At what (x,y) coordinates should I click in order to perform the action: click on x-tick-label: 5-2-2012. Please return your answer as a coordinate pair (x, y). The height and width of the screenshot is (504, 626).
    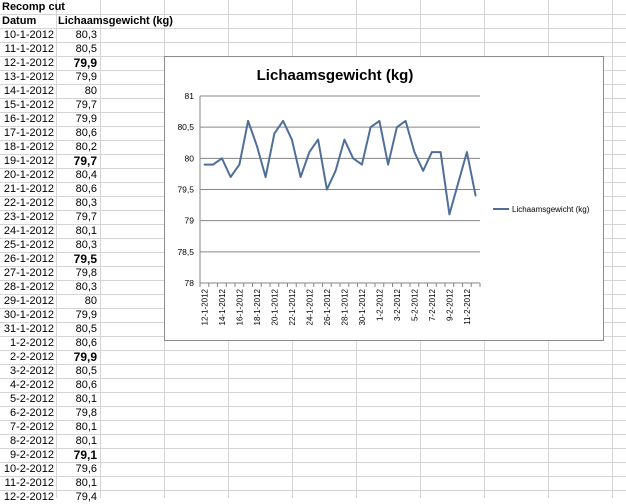
    Looking at the image, I should click on (414, 304).